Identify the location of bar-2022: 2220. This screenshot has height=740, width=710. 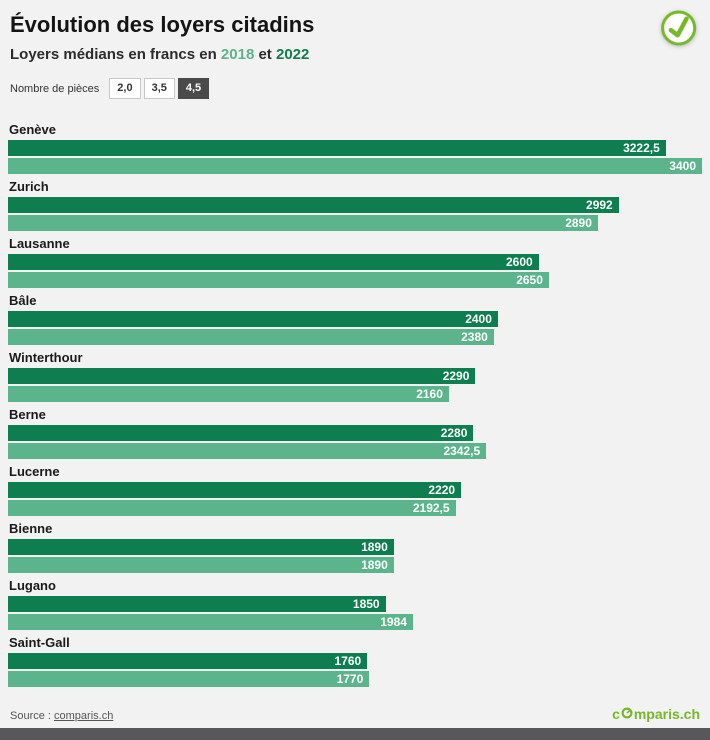
(235, 490).